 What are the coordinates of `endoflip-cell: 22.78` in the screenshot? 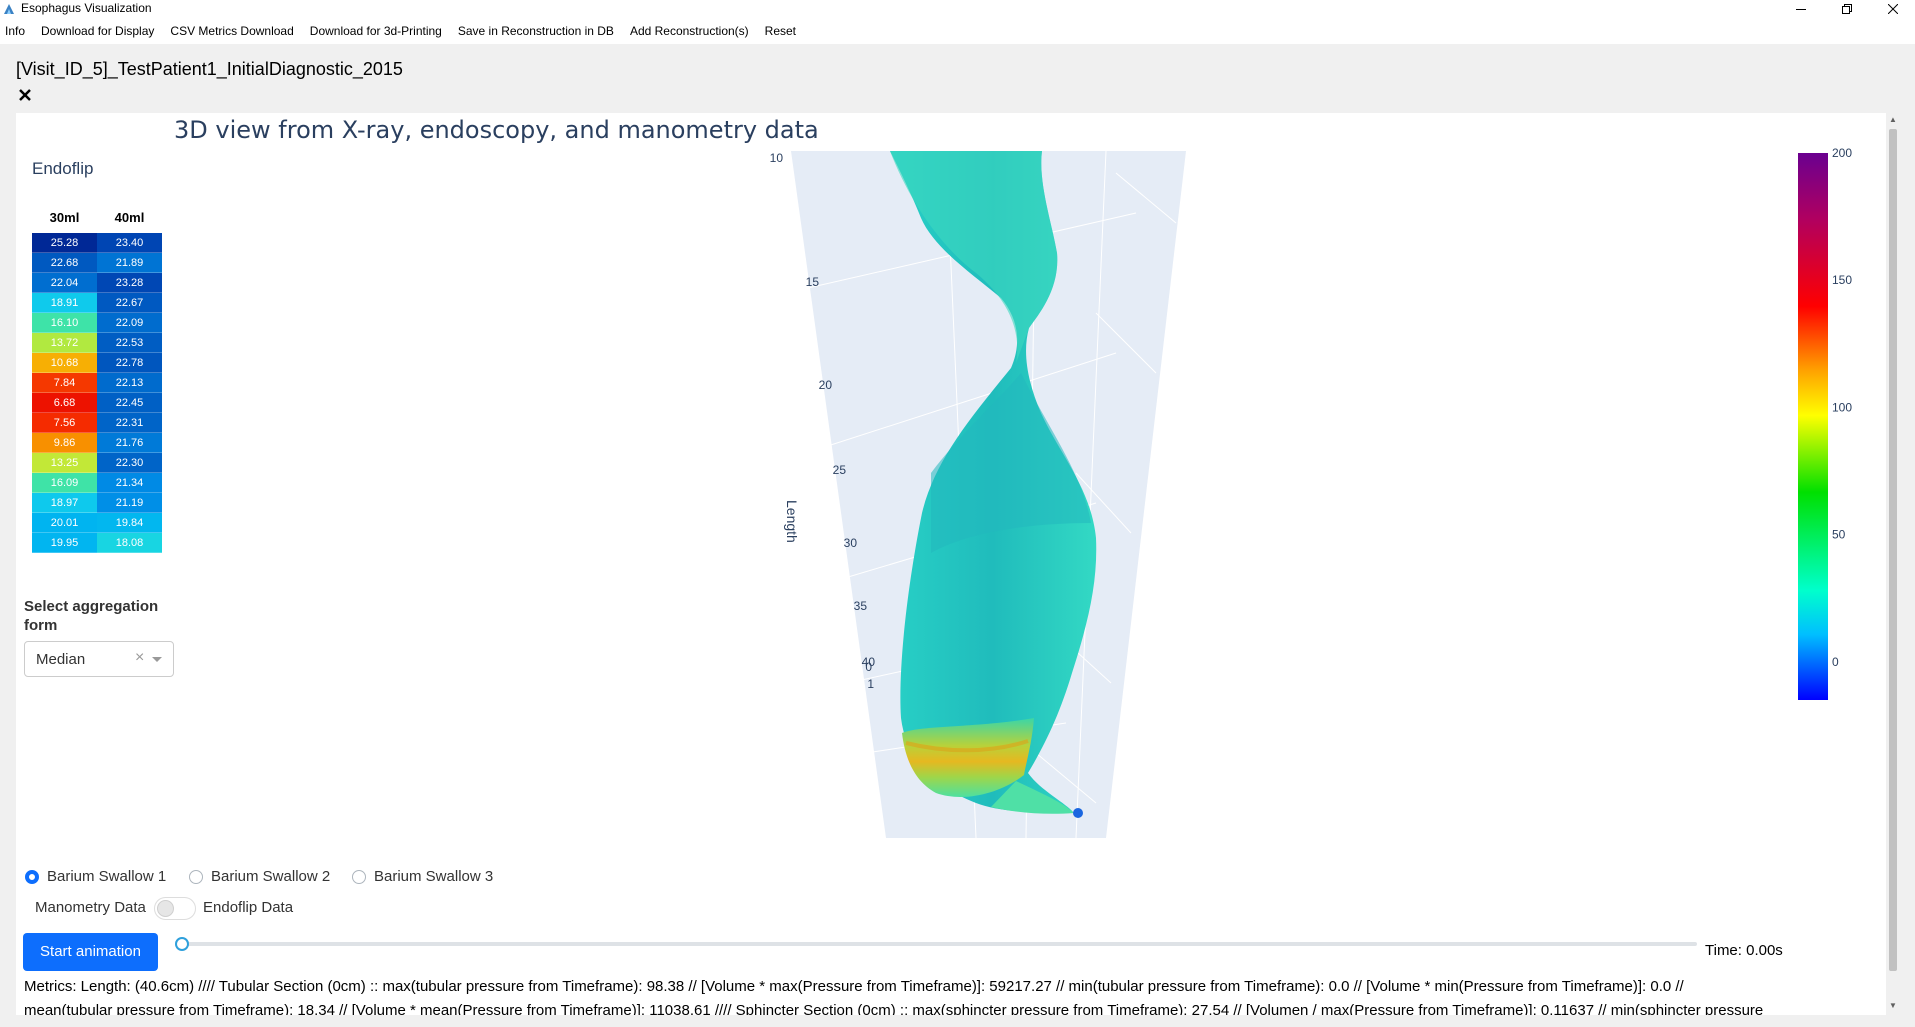 It's located at (129, 363).